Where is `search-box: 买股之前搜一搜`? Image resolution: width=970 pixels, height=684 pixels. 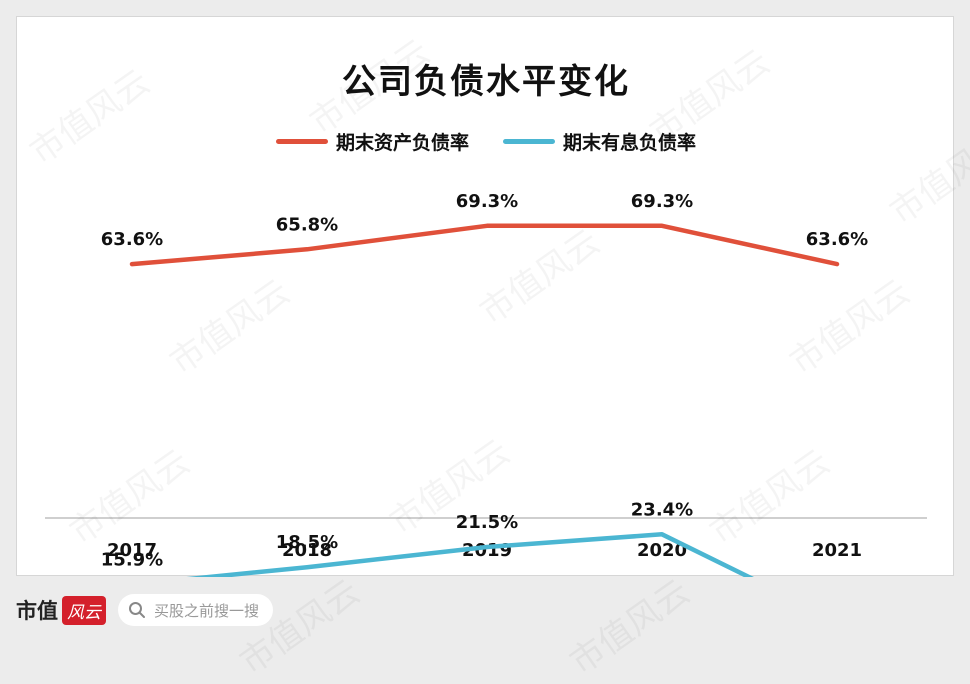
search-box: 买股之前搜一搜 is located at coordinates (196, 610).